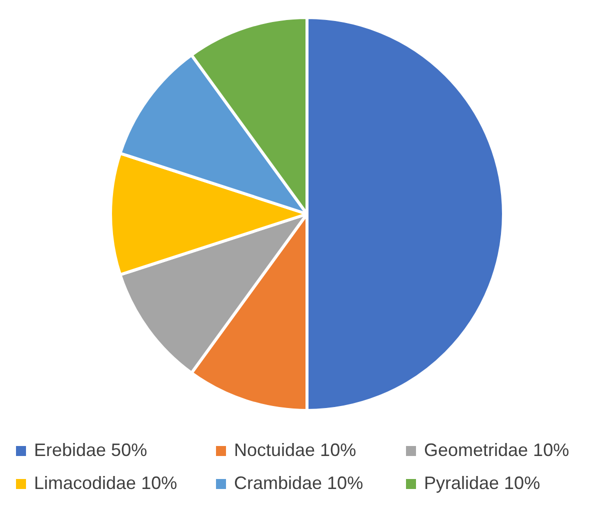 The height and width of the screenshot is (518, 614). I want to click on legend-label: Erebidae 50%, so click(91, 450).